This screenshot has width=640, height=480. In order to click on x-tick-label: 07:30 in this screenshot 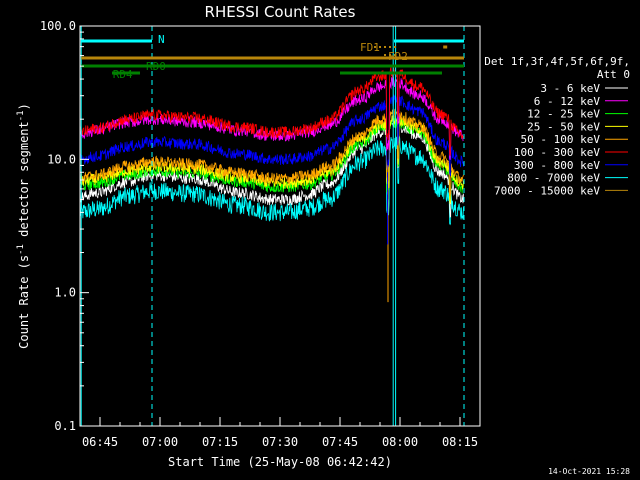, I will do `click(280, 442)`.